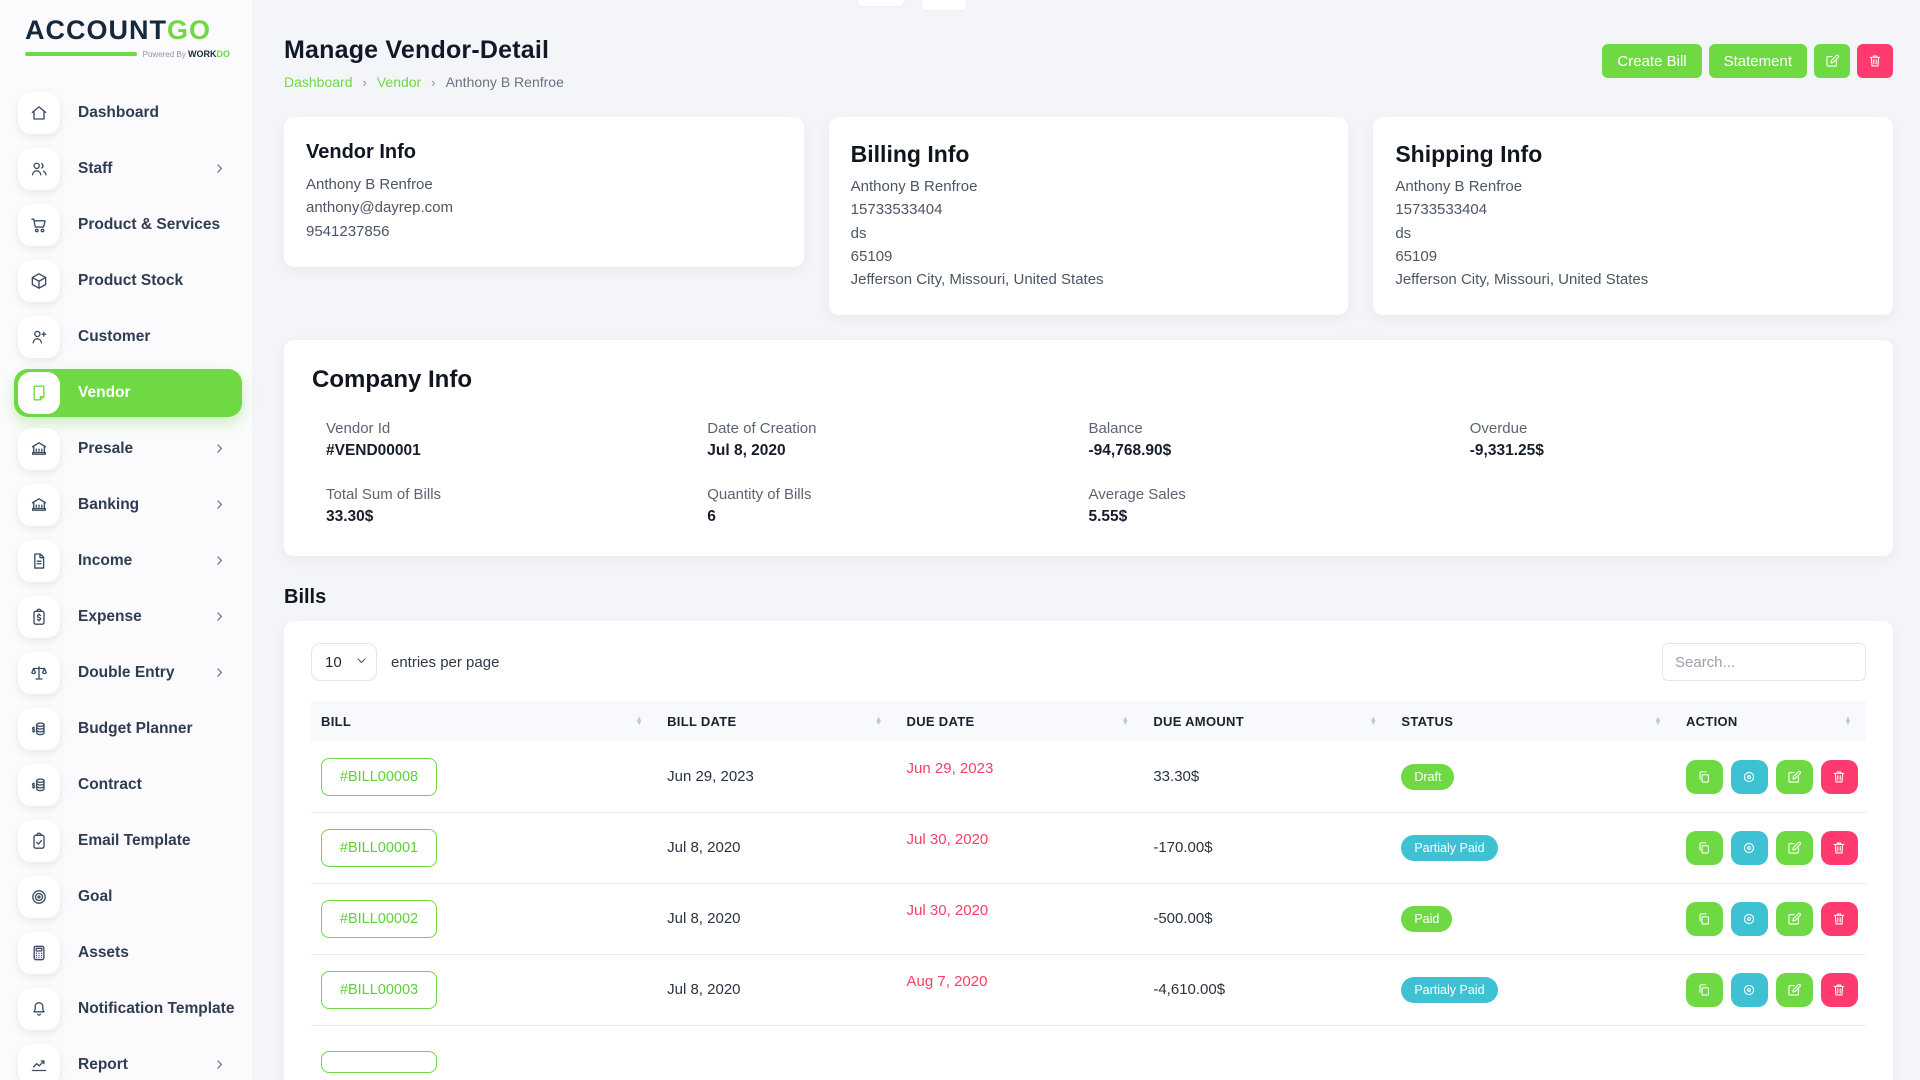 Image resolution: width=1920 pixels, height=1080 pixels. I want to click on sidebar-item-banking: Banking, so click(128, 505).